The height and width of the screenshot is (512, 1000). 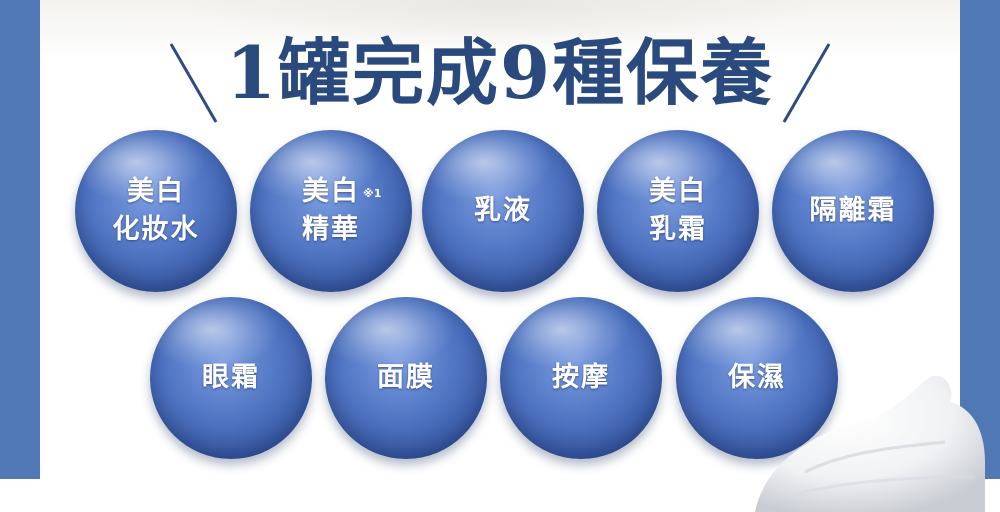 I want to click on item-ball-whitening-cream: 美白 乳霜, so click(x=678, y=211).